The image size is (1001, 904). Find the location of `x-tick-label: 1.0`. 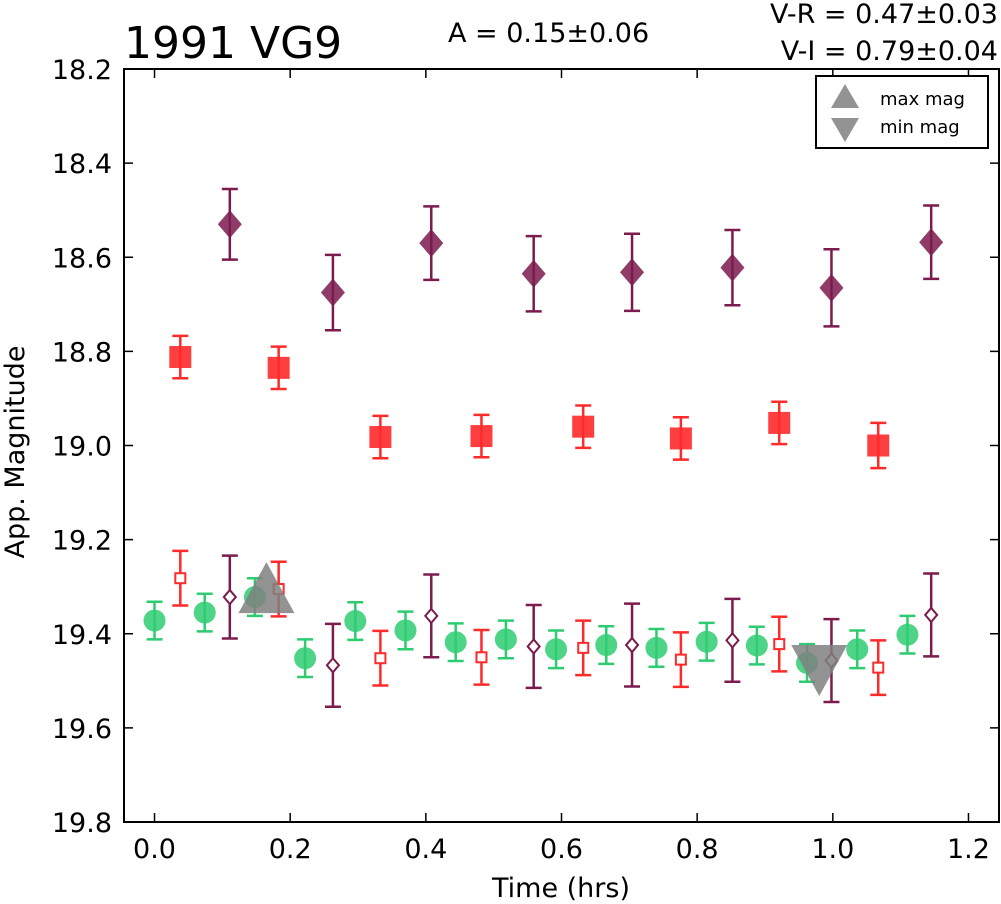

x-tick-label: 1.0 is located at coordinates (832, 849).